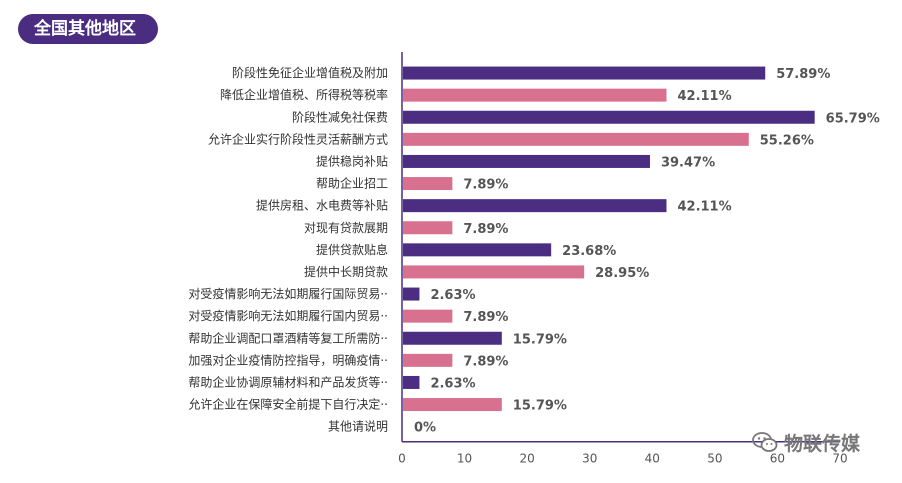 This screenshot has height=483, width=902. Describe the element at coordinates (589, 459) in the screenshot. I see `x-tick-label: 30` at that location.